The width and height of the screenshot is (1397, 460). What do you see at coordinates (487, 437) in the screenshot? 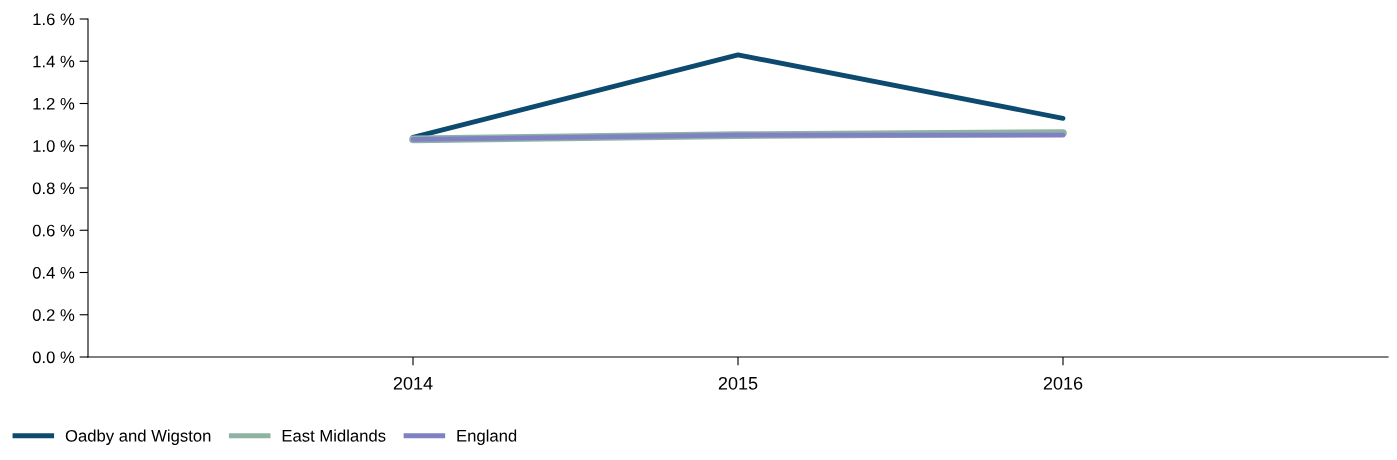
I see `legend-label: England` at bounding box center [487, 437].